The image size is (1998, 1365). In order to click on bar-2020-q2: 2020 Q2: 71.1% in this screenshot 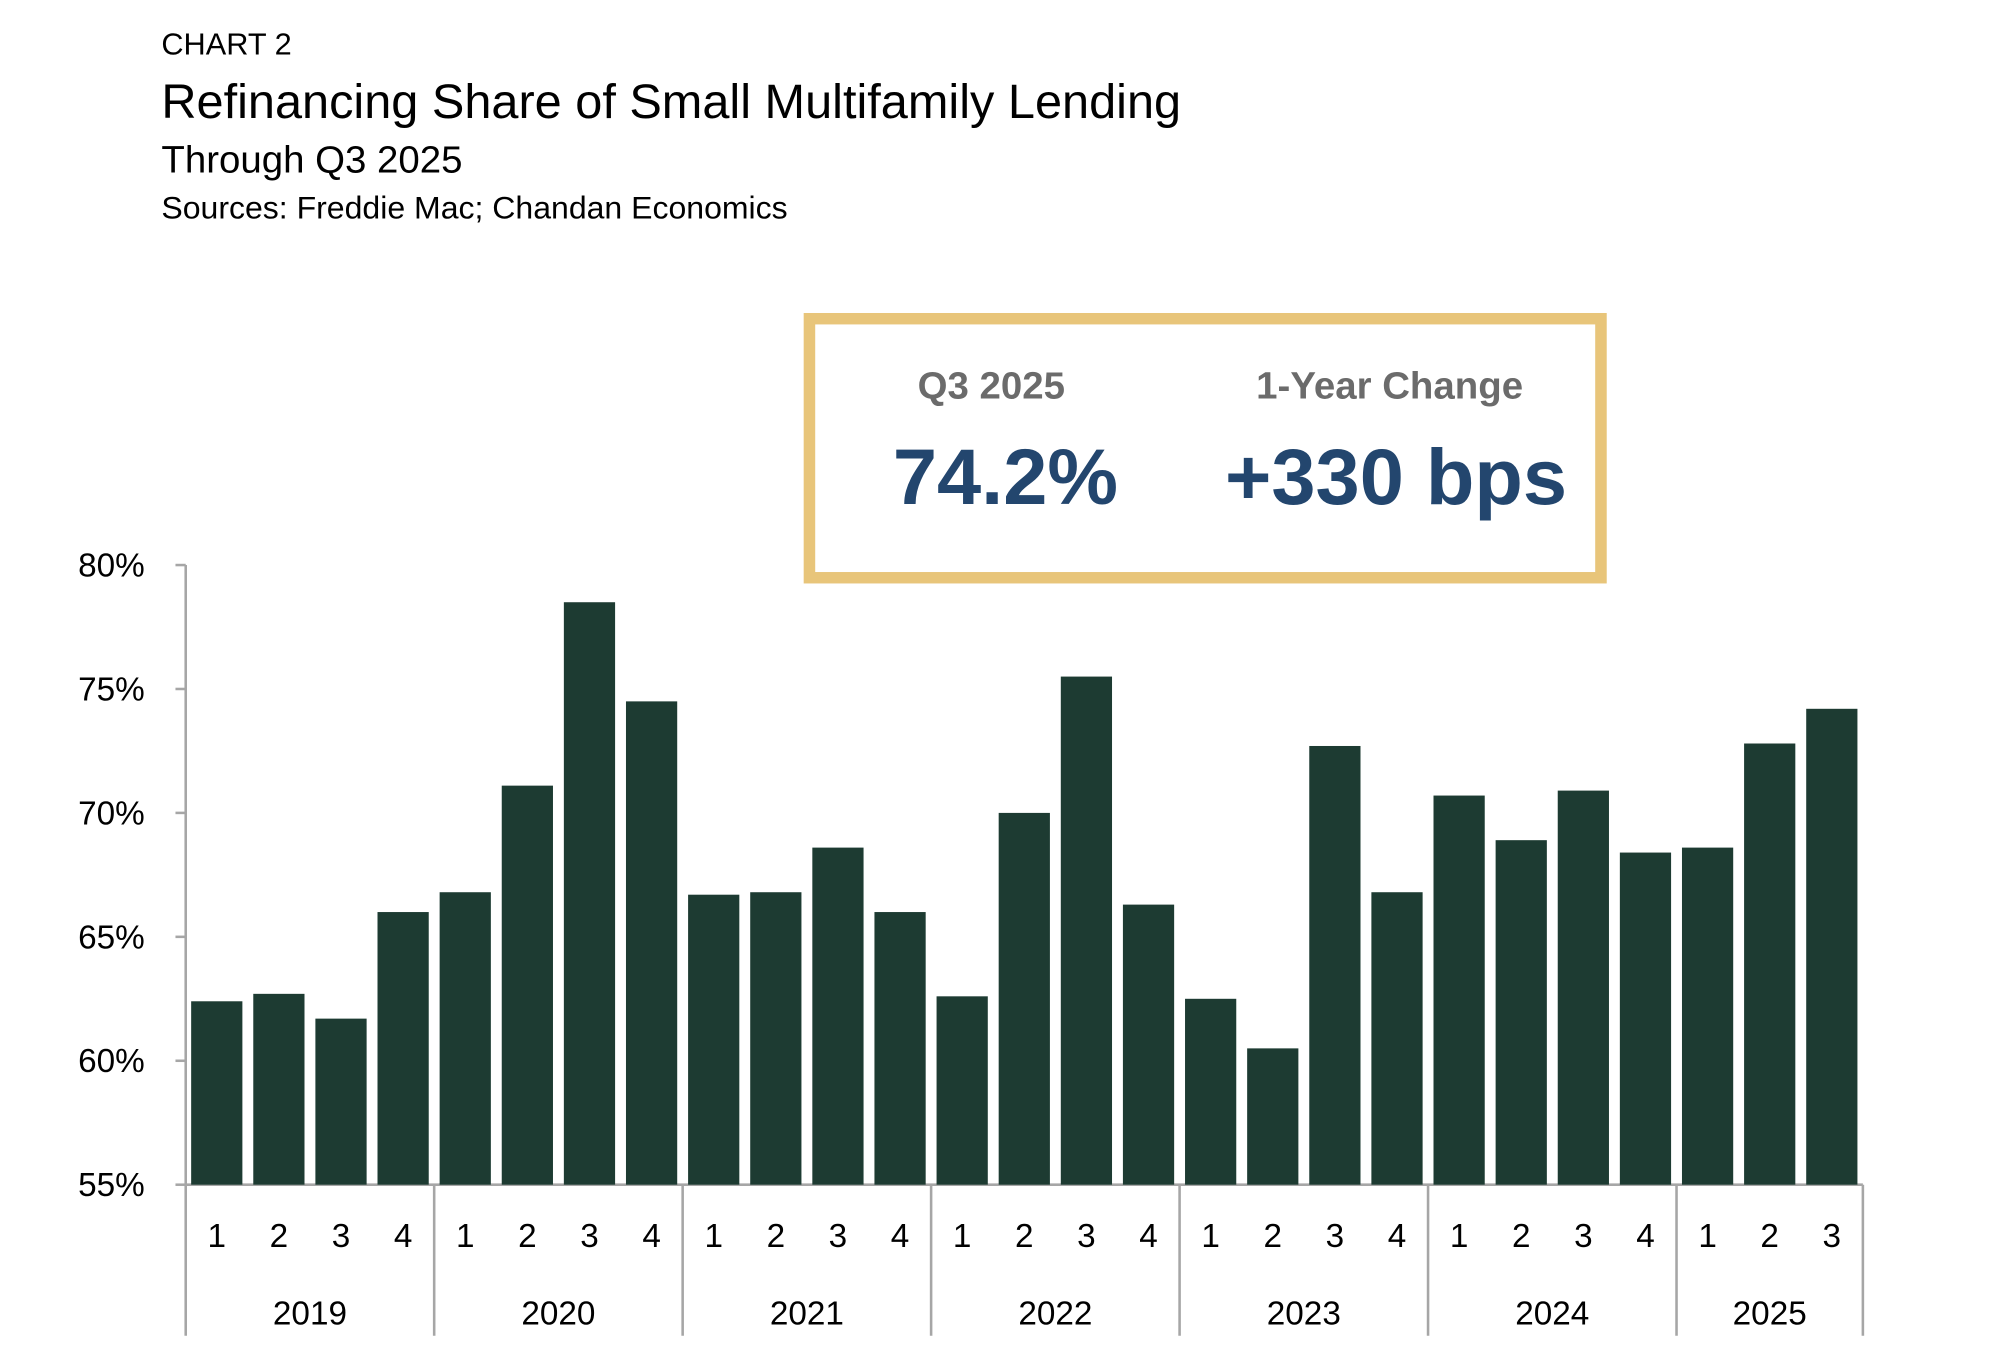, I will do `click(527, 985)`.